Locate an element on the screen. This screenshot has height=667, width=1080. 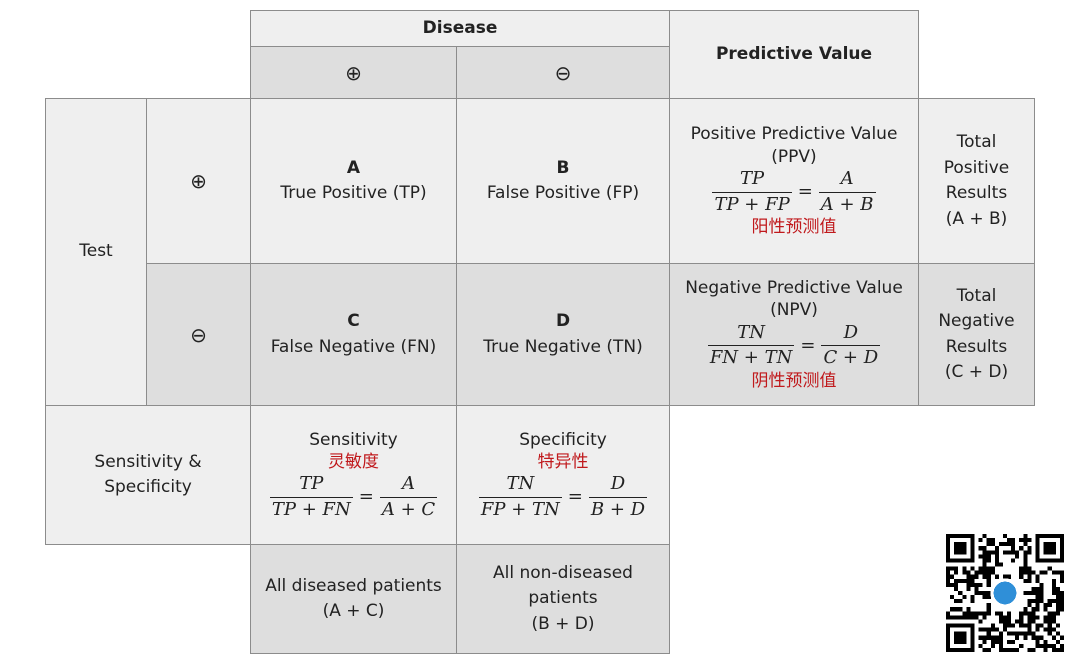
sensitivity-formula: TP TP + FN = A A + C is located at coordinates (353, 497).